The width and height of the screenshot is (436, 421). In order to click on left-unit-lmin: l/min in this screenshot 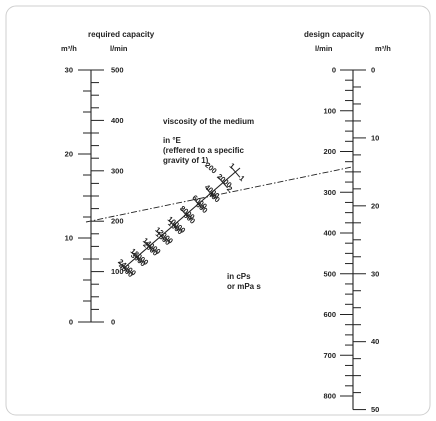, I will do `click(119, 48)`.